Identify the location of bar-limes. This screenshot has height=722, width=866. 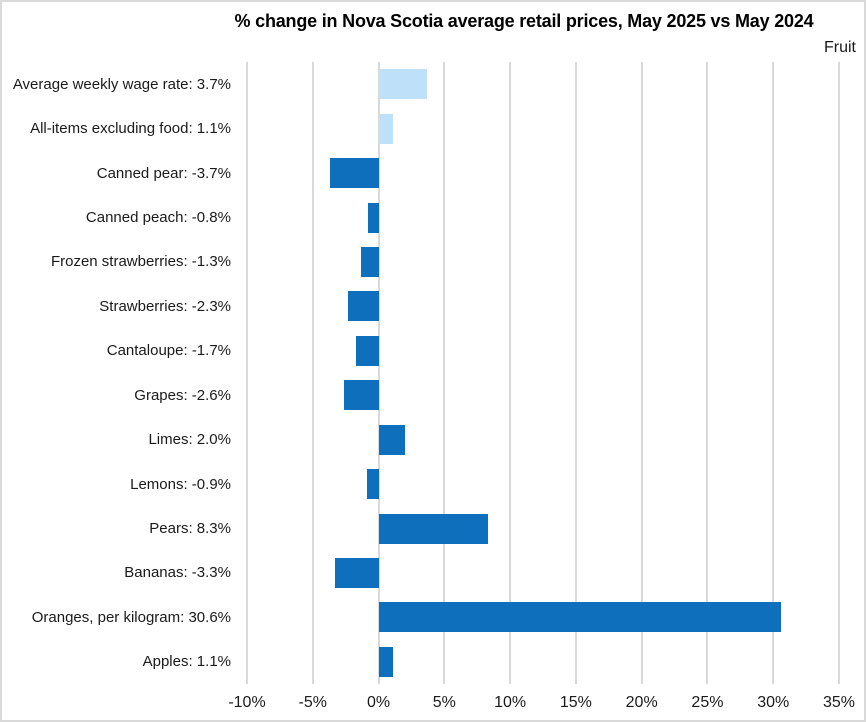
(391, 439).